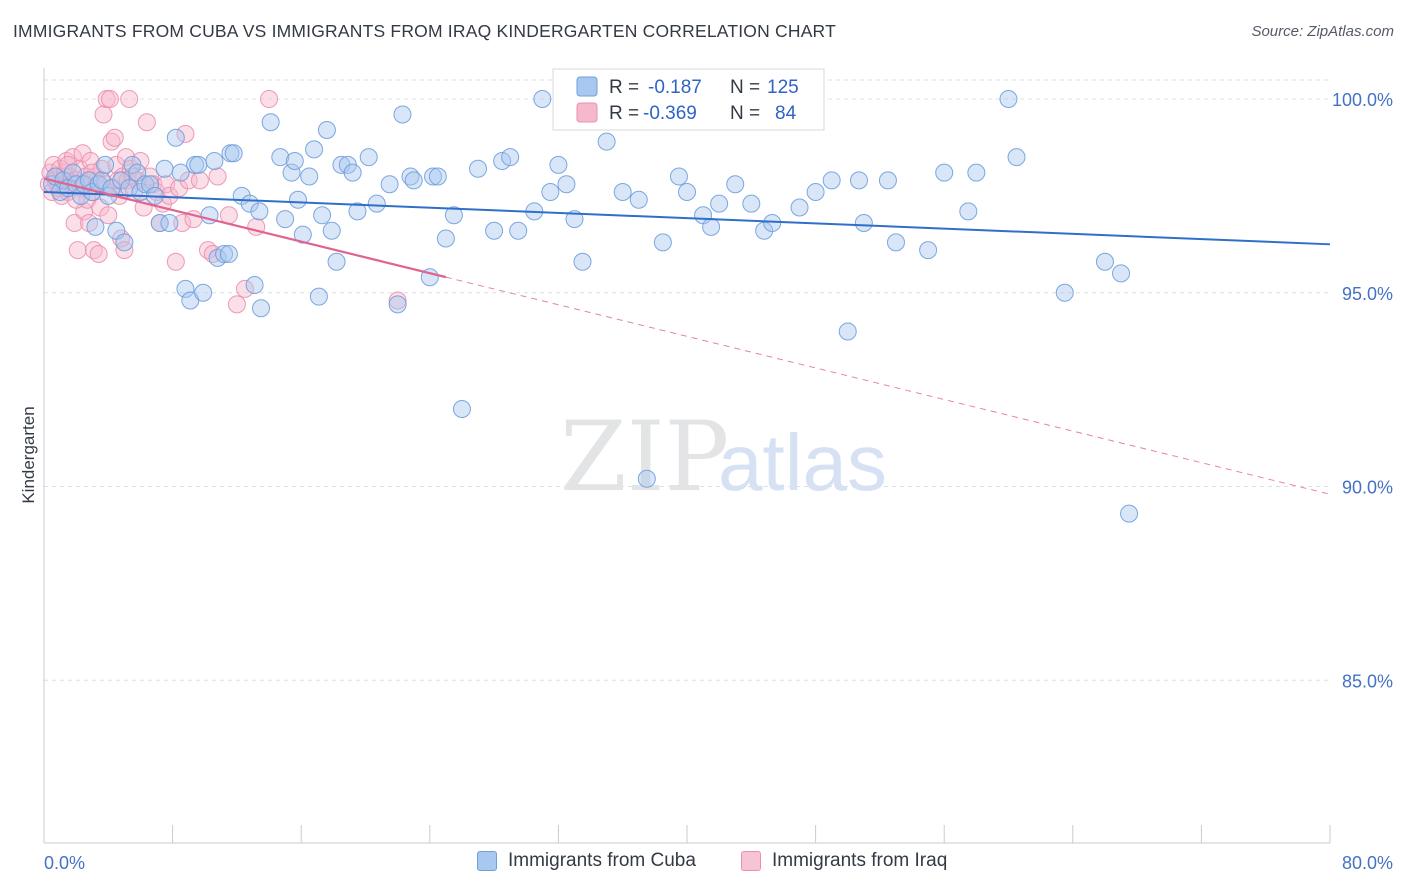 The image size is (1406, 892). What do you see at coordinates (1367, 863) in the screenshot?
I see `x-tick-label-max: 80.0%` at bounding box center [1367, 863].